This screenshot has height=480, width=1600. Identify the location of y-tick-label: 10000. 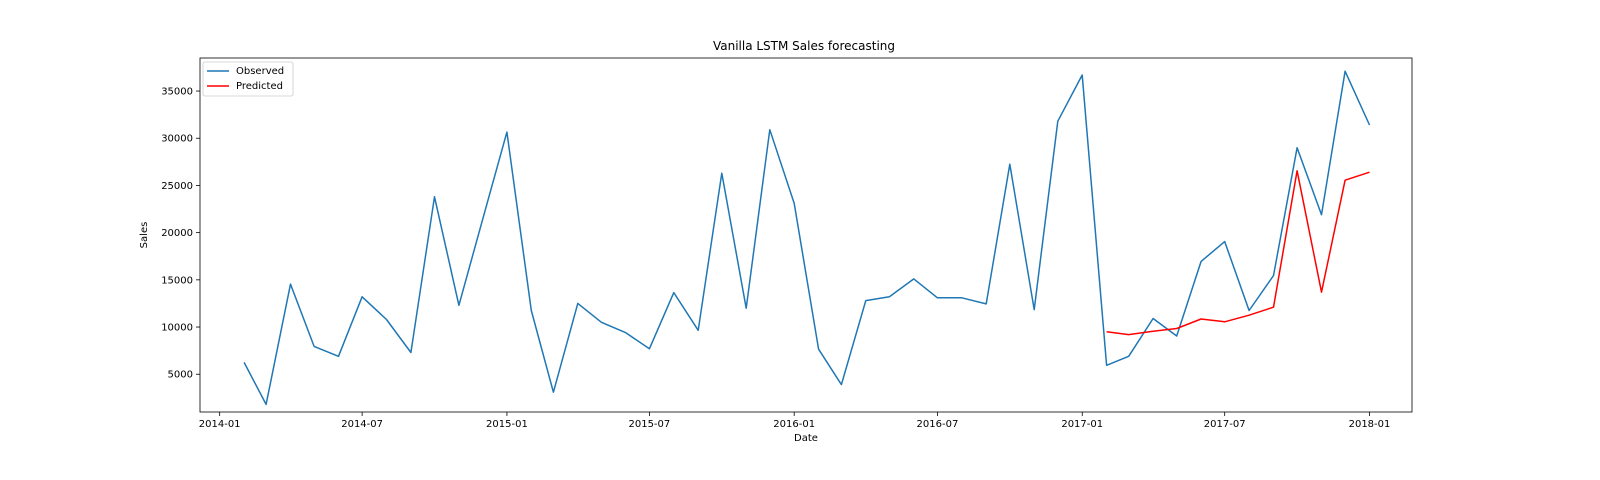
(177, 328).